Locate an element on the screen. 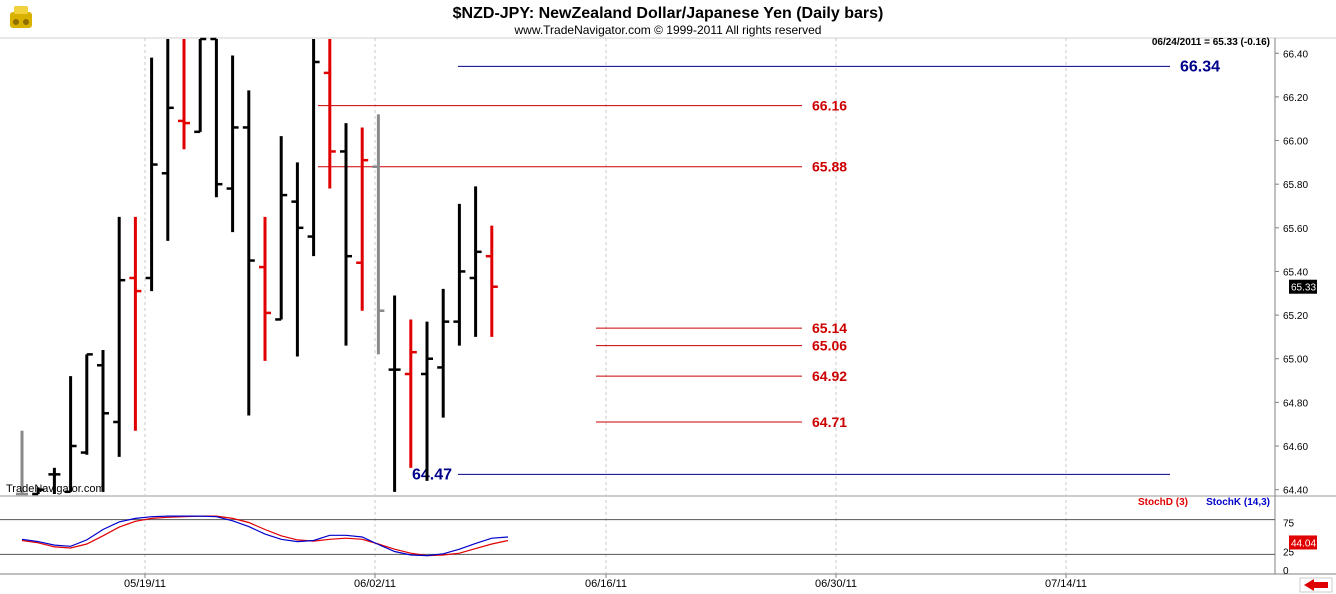  stoch-last-label: 44.04 is located at coordinates (1303, 543).